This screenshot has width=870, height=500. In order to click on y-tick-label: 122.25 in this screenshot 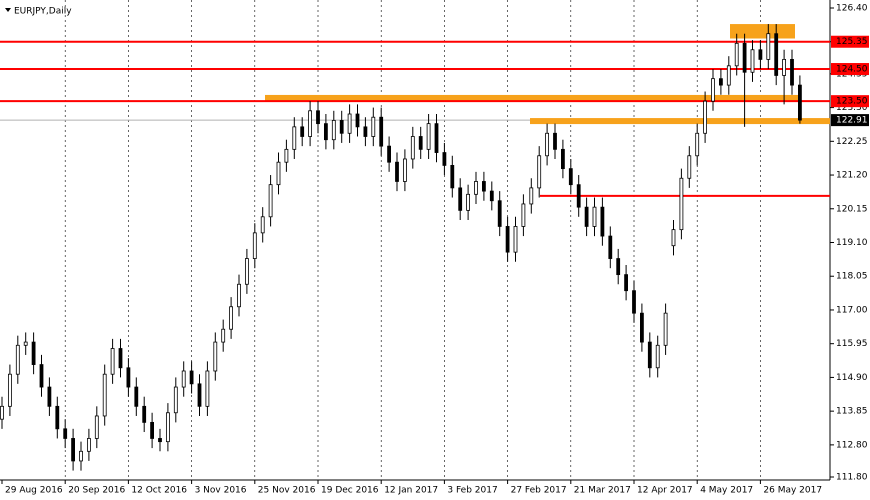, I will do `click(852, 142)`.